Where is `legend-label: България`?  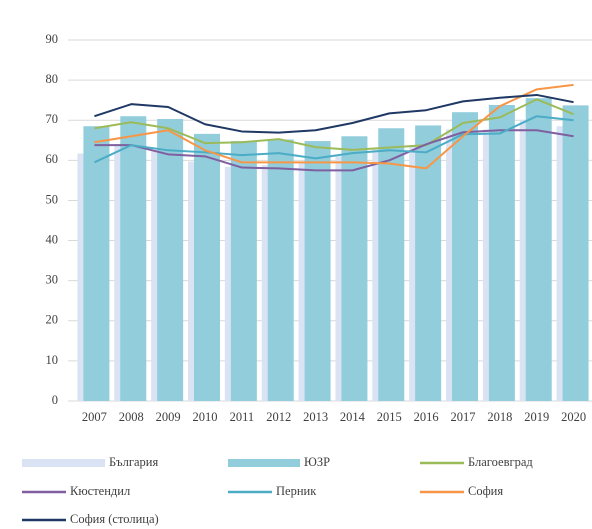
legend-label: България is located at coordinates (133, 462).